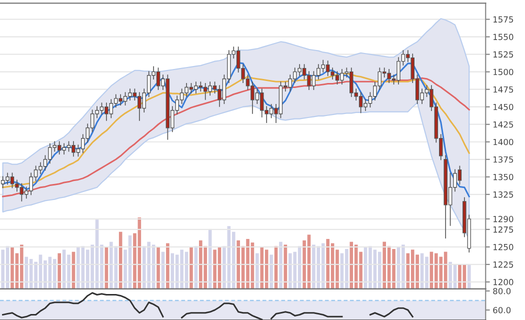  What do you see at coordinates (502, 310) in the screenshot?
I see `y-tick-label: 60.0` at bounding box center [502, 310].